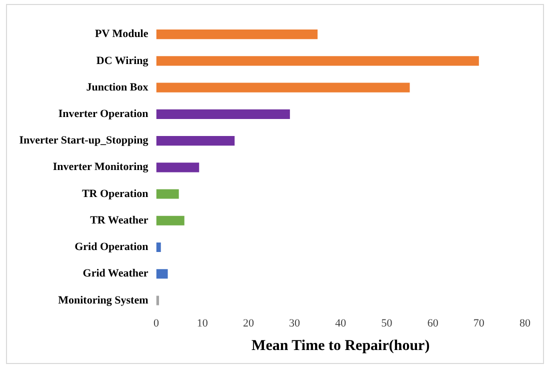 This screenshot has width=550, height=369. I want to click on x-tick-label: 30, so click(295, 323).